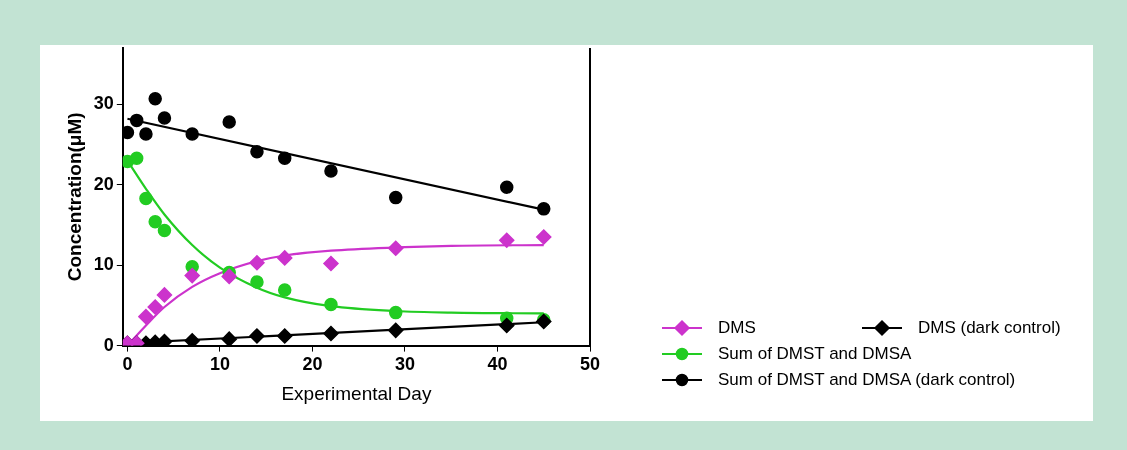 The height and width of the screenshot is (450, 1127). What do you see at coordinates (127, 364) in the screenshot?
I see `x-tick-label: 0` at bounding box center [127, 364].